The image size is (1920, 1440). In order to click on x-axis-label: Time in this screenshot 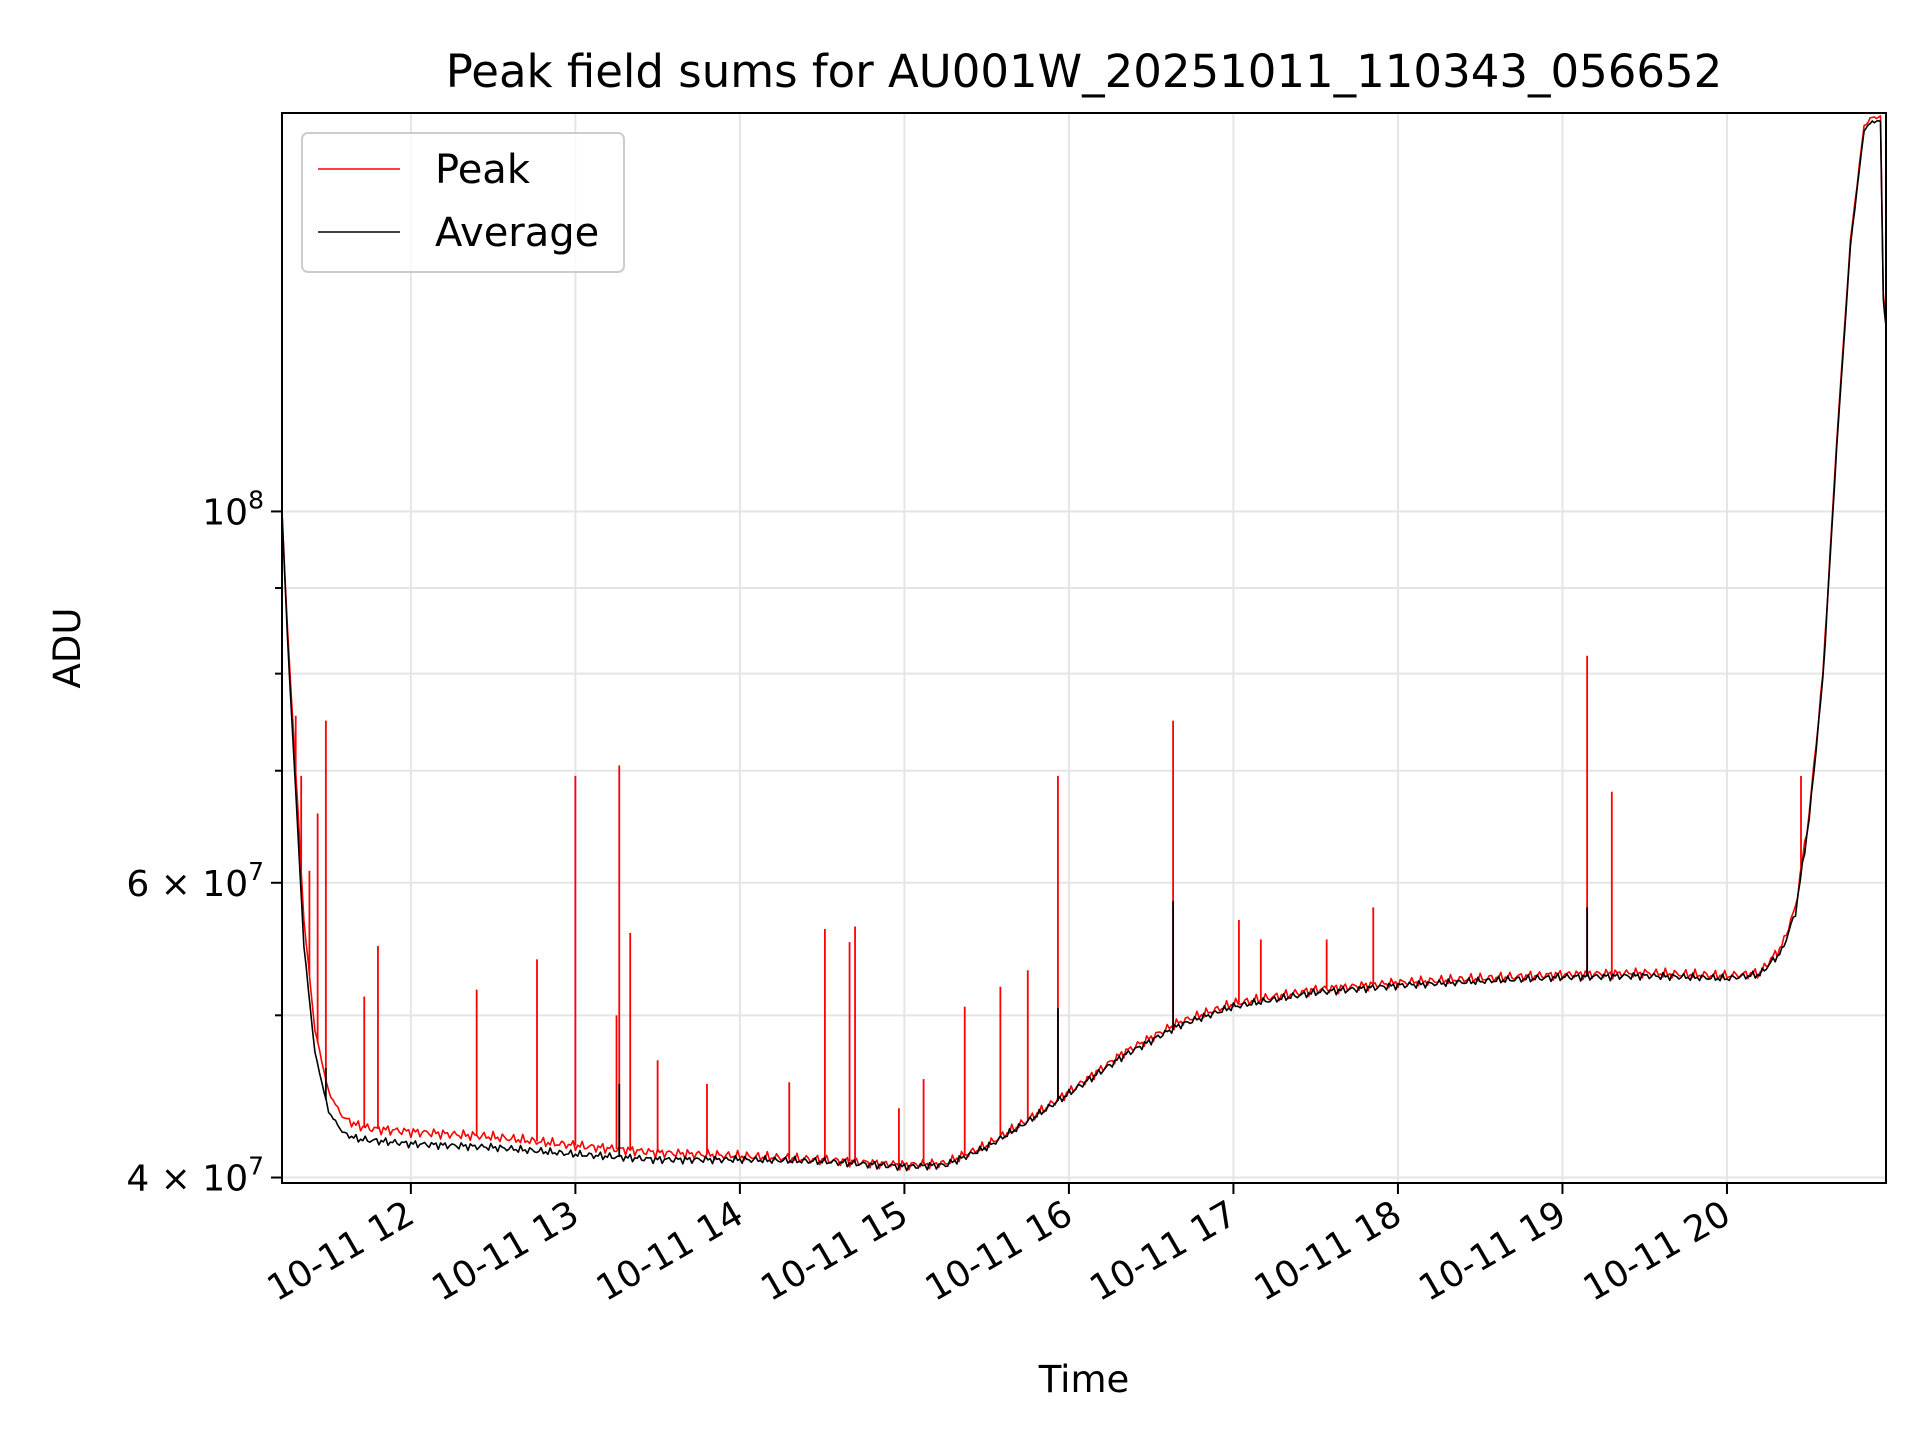, I will do `click(1084, 1379)`.